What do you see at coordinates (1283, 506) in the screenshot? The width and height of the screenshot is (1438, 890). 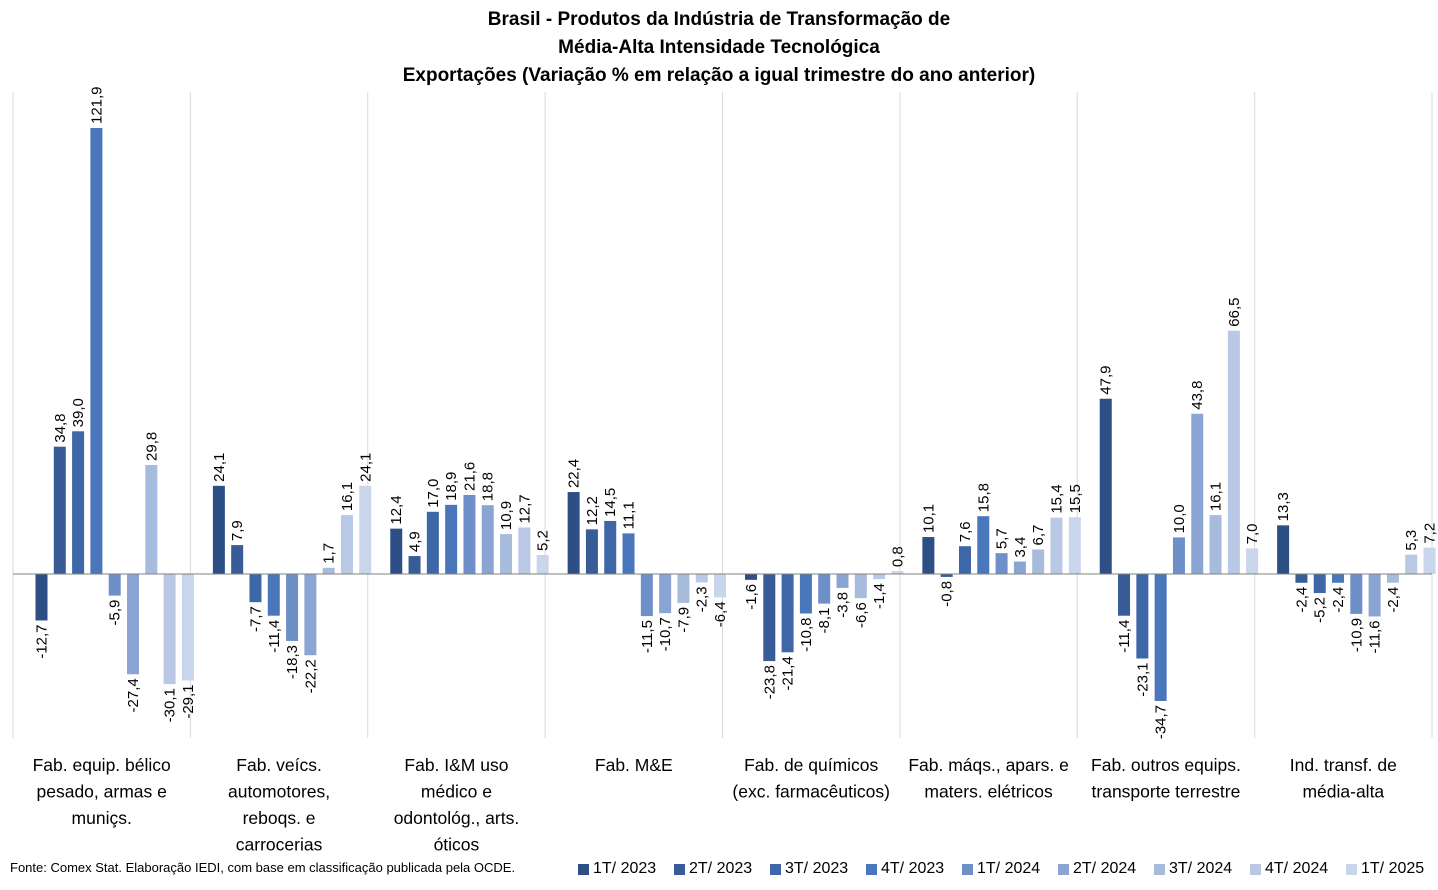 I see `data-label: 13,3` at bounding box center [1283, 506].